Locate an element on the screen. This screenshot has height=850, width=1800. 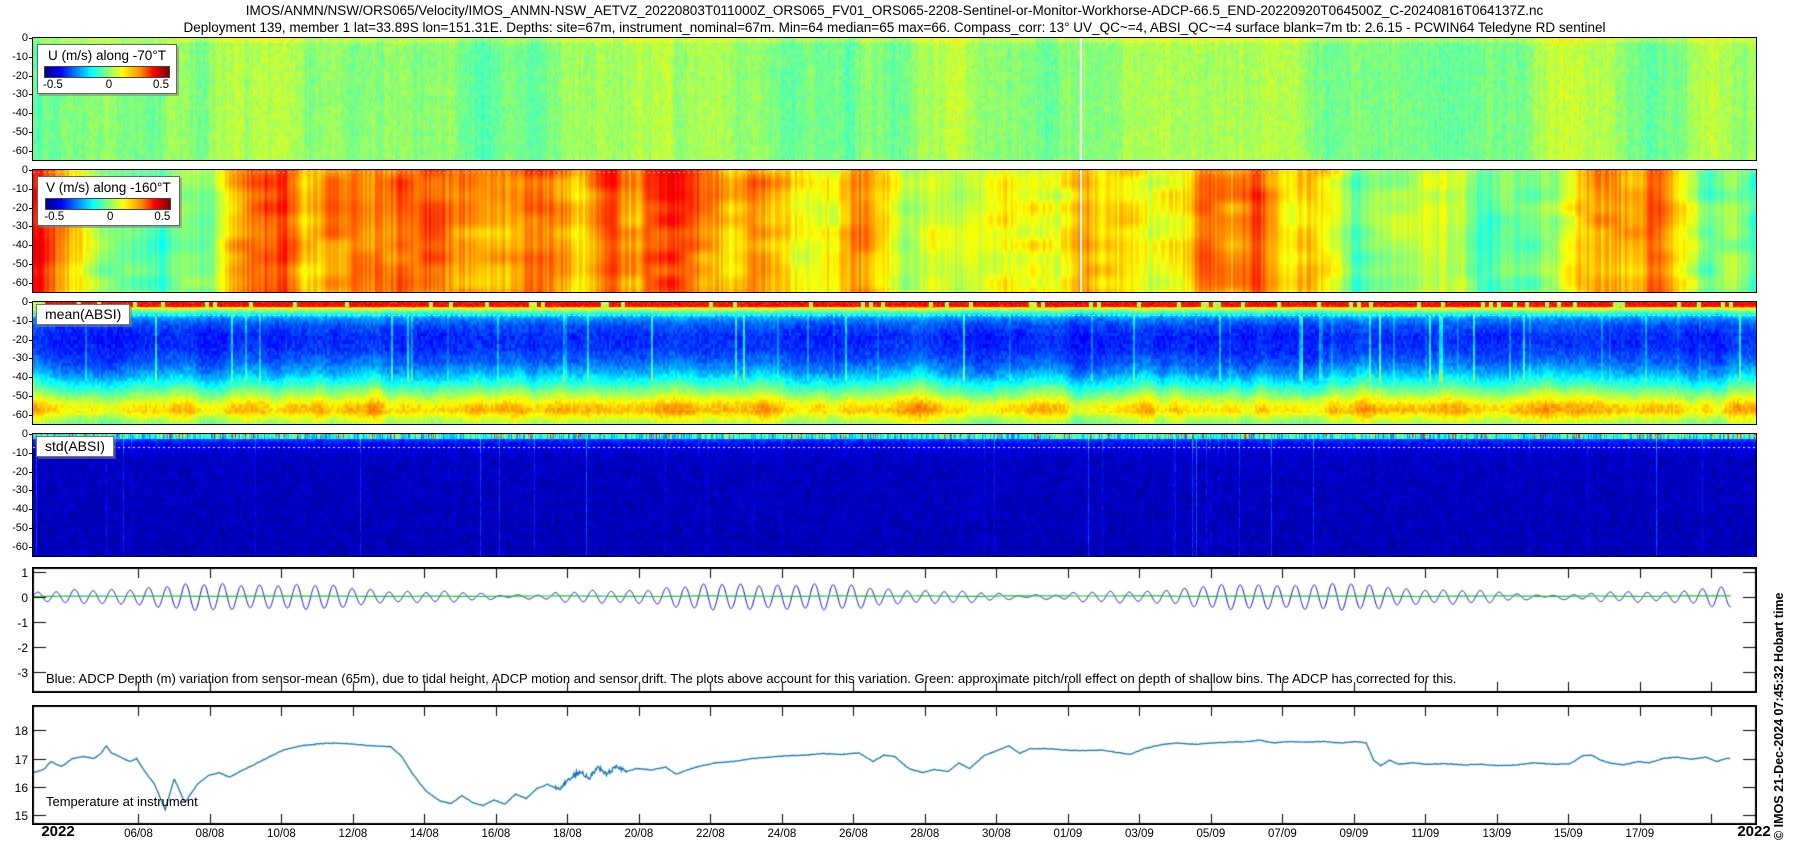
imos-watermark: © IMOS 21-Dec-2024 07:45:32 Hobart time is located at coordinates (1779, 716).